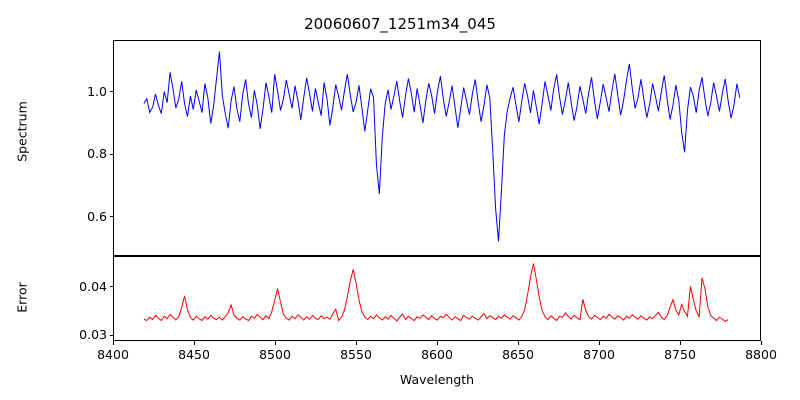 The image size is (800, 400). I want to click on x-tick-label-8550: 8550, so click(356, 354).